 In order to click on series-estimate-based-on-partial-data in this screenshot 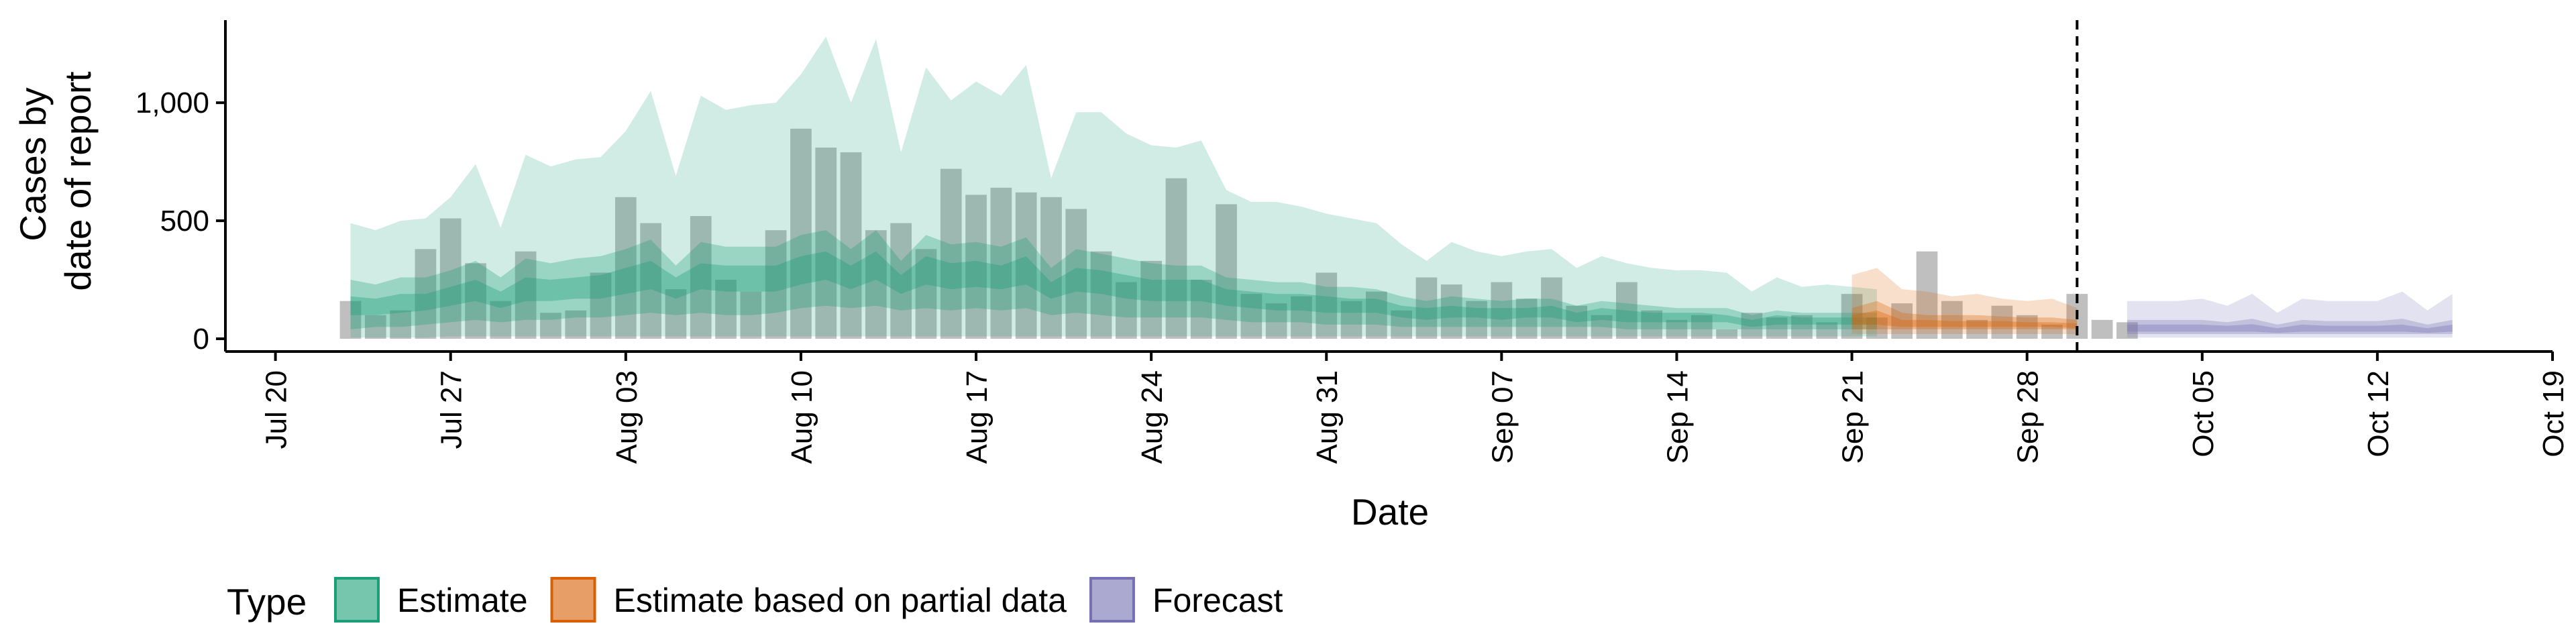, I will do `click(1964, 301)`.